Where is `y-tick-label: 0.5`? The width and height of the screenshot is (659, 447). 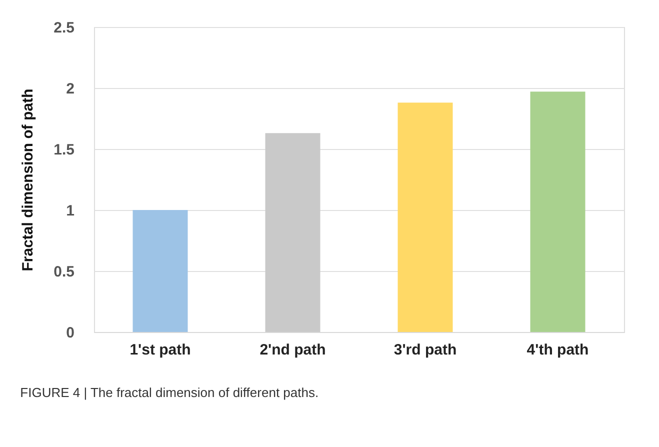
y-tick-label: 0.5 is located at coordinates (64, 272).